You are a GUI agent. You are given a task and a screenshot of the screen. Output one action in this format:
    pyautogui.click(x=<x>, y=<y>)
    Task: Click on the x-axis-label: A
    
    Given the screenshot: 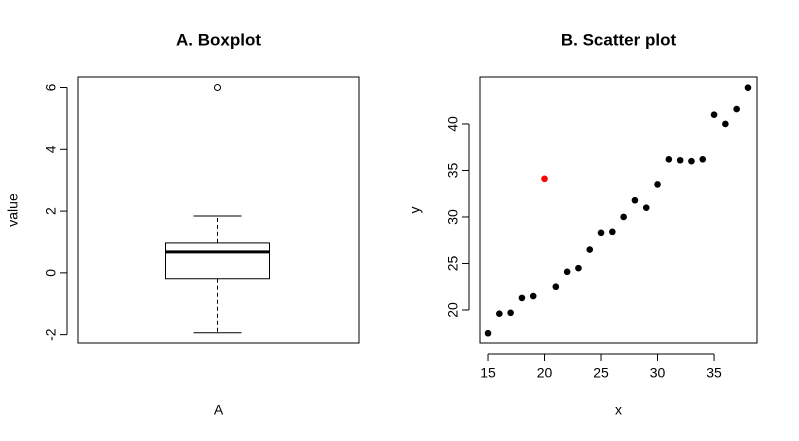 What is the action you would take?
    pyautogui.click(x=219, y=410)
    